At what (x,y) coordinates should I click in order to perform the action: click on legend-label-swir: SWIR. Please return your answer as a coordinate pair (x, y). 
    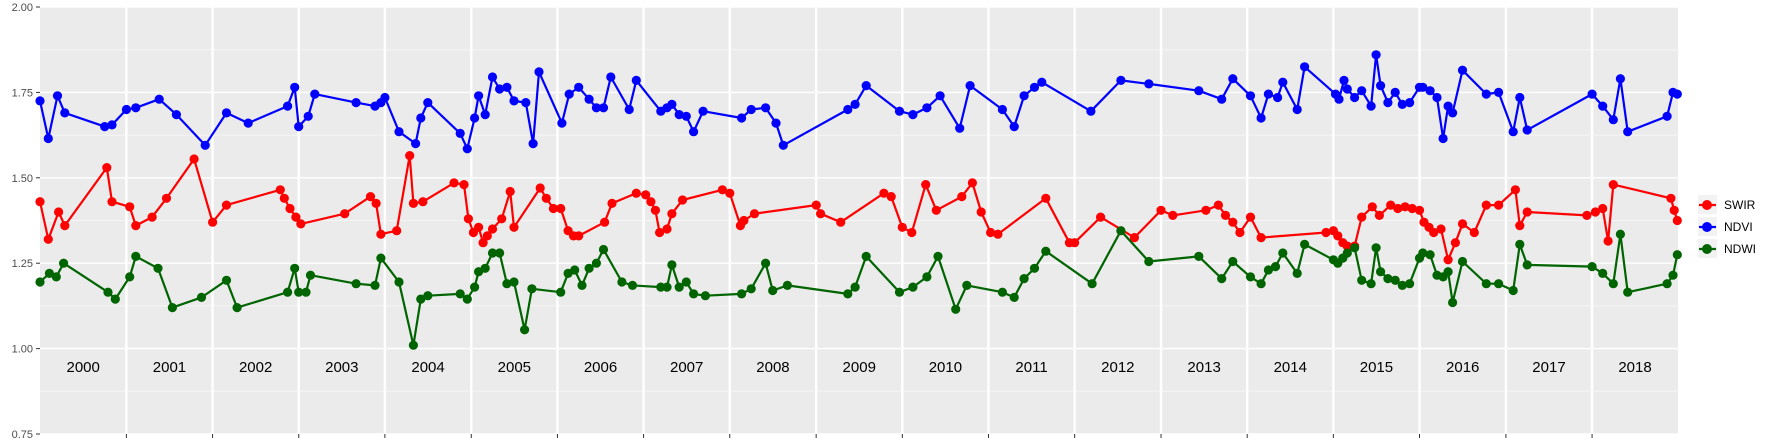
    Looking at the image, I should click on (1740, 205).